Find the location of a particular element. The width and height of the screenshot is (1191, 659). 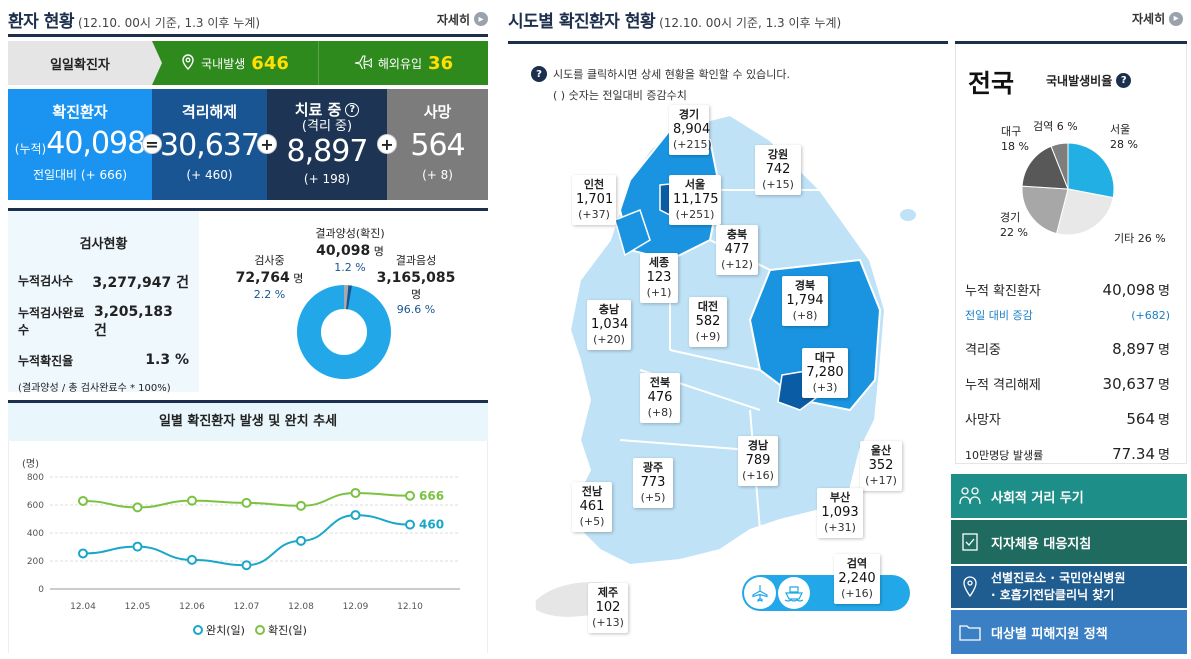

button-label: 사회적 거리 두기 is located at coordinates (1037, 498).